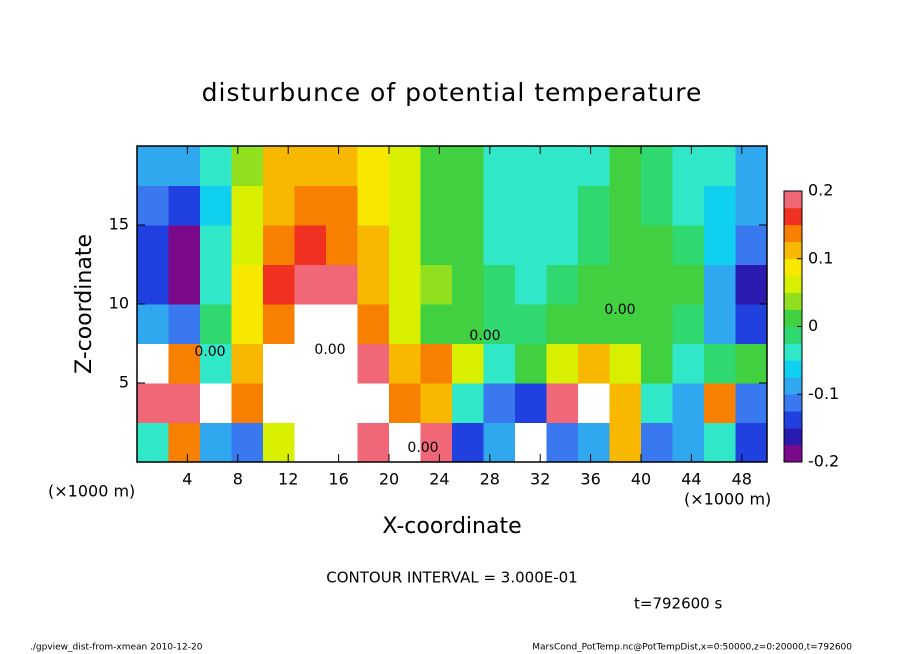 The height and width of the screenshot is (654, 904). I want to click on x-tick-label: 12, so click(288, 479).